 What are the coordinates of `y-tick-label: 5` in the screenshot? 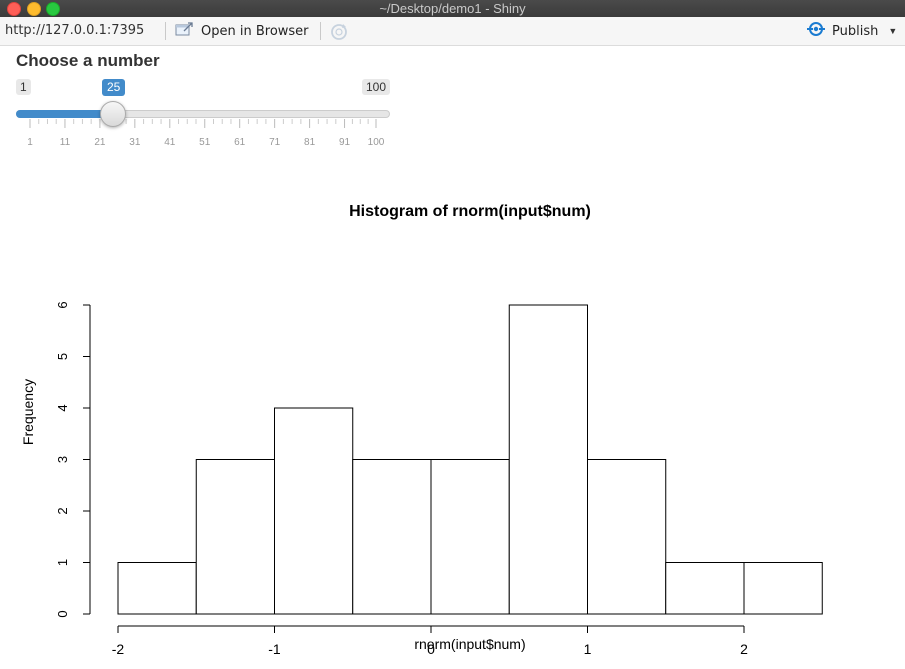 It's located at (62, 356).